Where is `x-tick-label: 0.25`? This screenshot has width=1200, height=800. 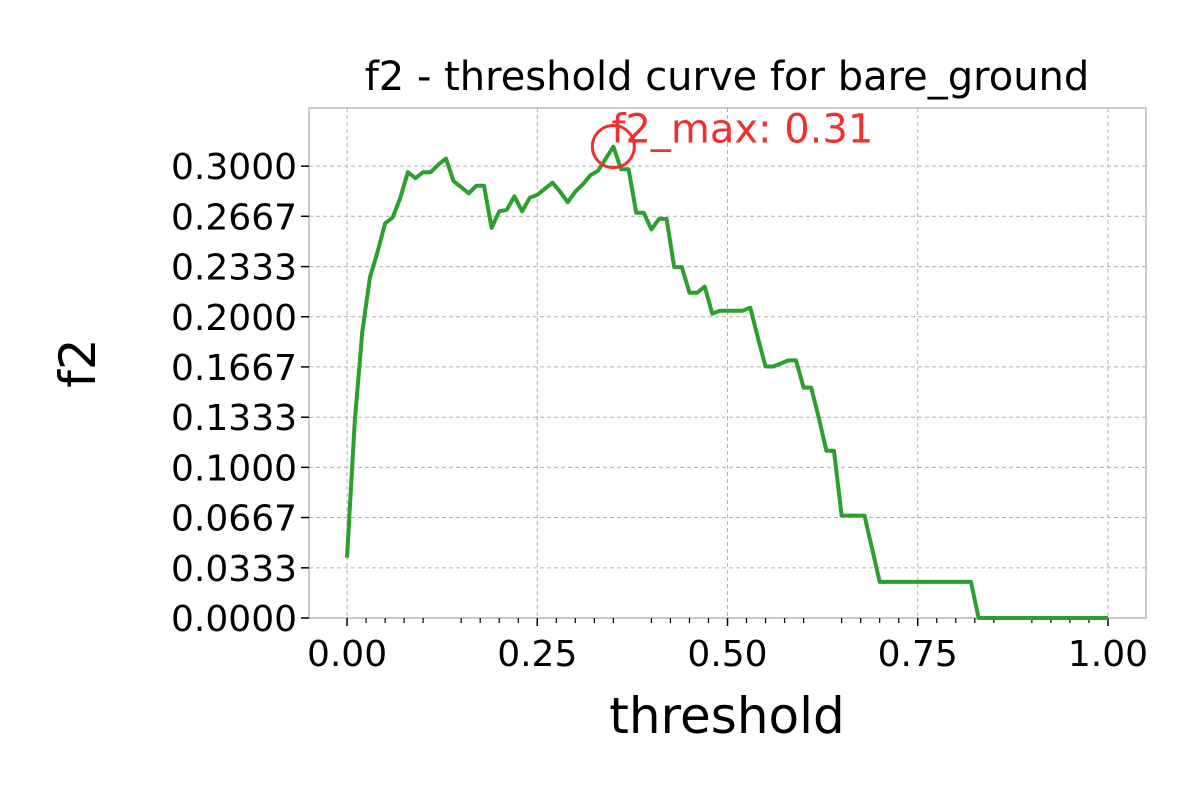
x-tick-label: 0.25 is located at coordinates (537, 654).